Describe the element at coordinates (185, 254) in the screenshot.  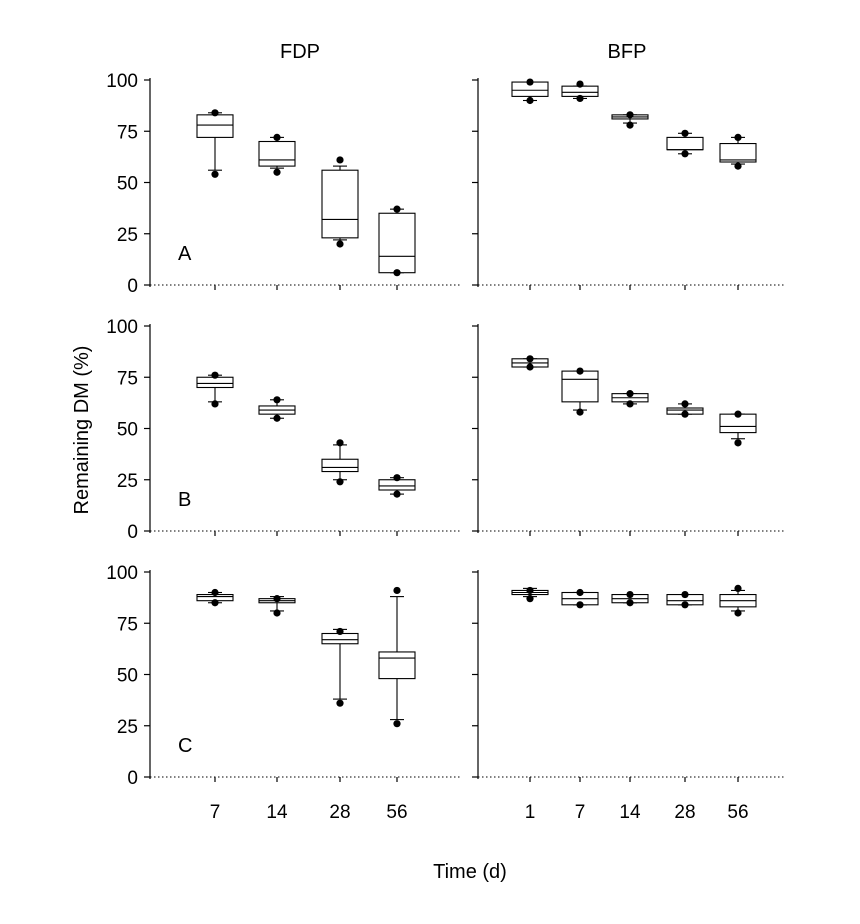
I see `panel-letter-a: A` at that location.